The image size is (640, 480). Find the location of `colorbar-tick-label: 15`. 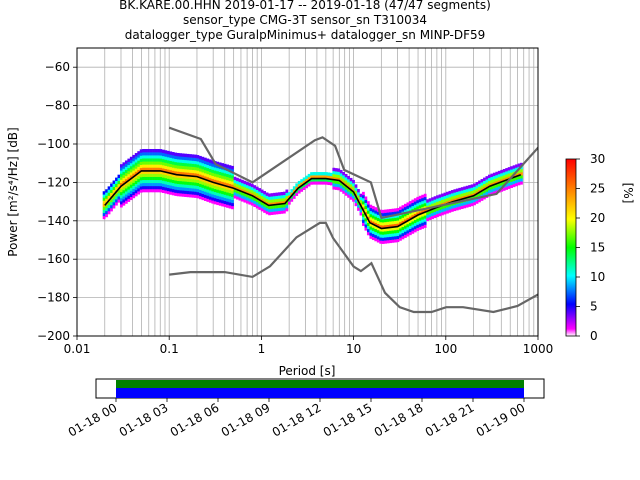

colorbar-tick-label: 15 is located at coordinates (597, 248).